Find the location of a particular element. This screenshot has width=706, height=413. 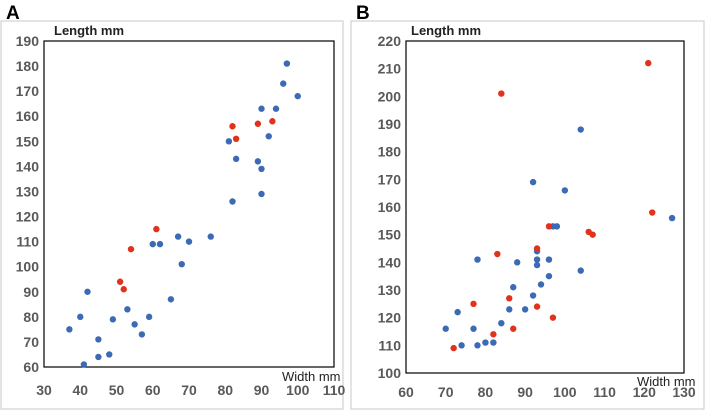

panel-a-x-tick-label: 60 is located at coordinates (153, 390).